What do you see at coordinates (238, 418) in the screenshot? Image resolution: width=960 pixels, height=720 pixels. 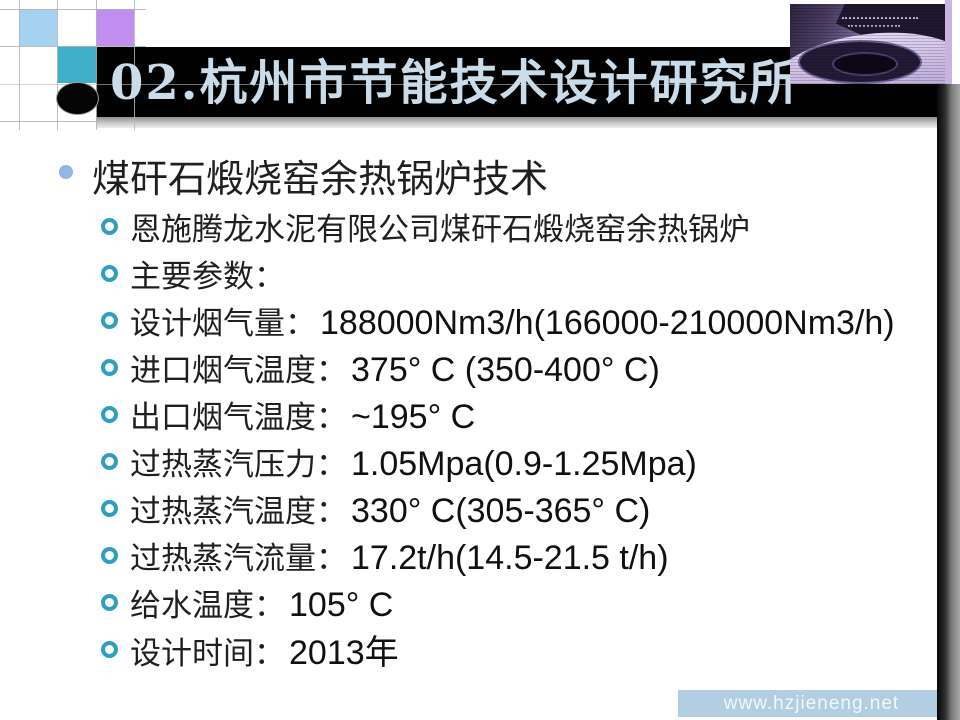 I see `item-label: 出口烟气温度：` at bounding box center [238, 418].